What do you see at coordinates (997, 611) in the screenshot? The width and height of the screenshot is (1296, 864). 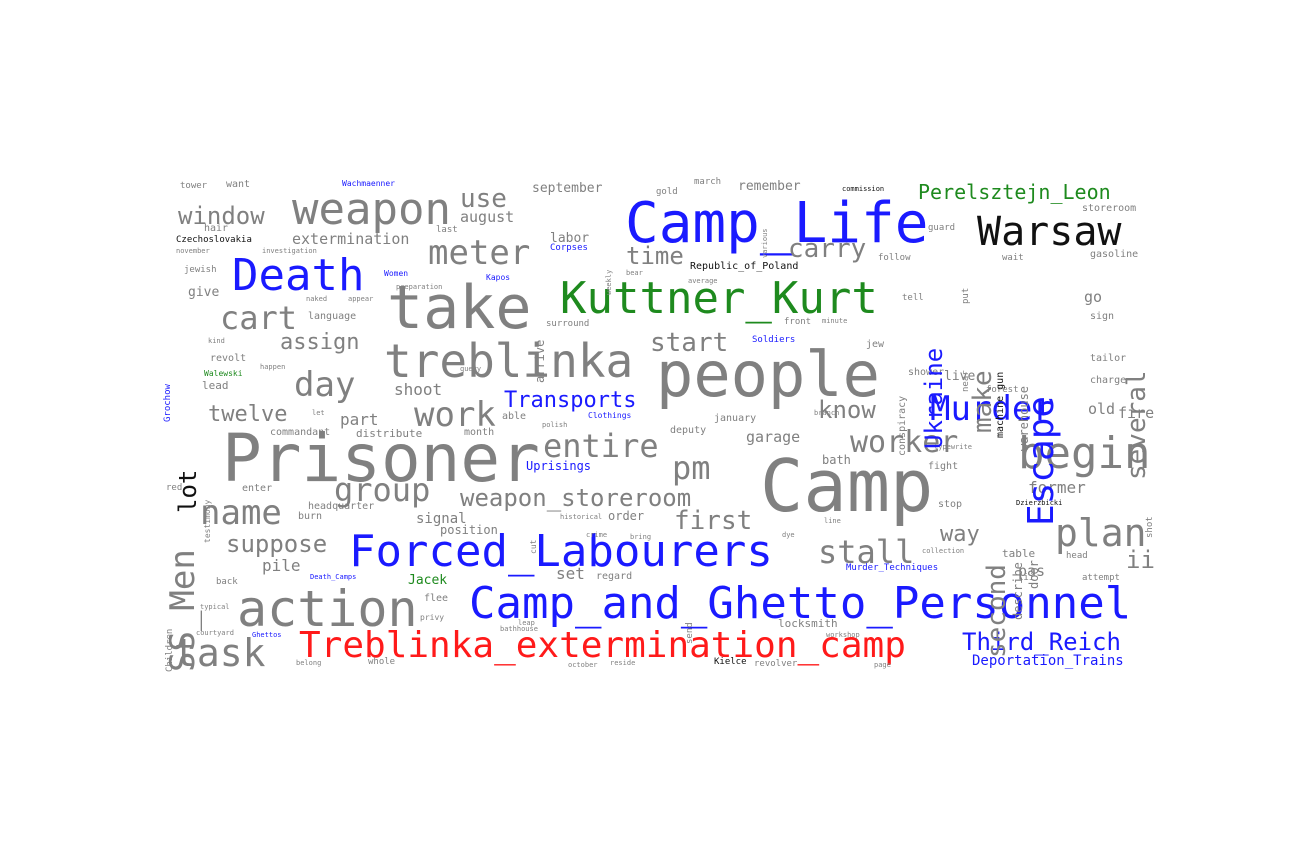 I see `word: second` at bounding box center [997, 611].